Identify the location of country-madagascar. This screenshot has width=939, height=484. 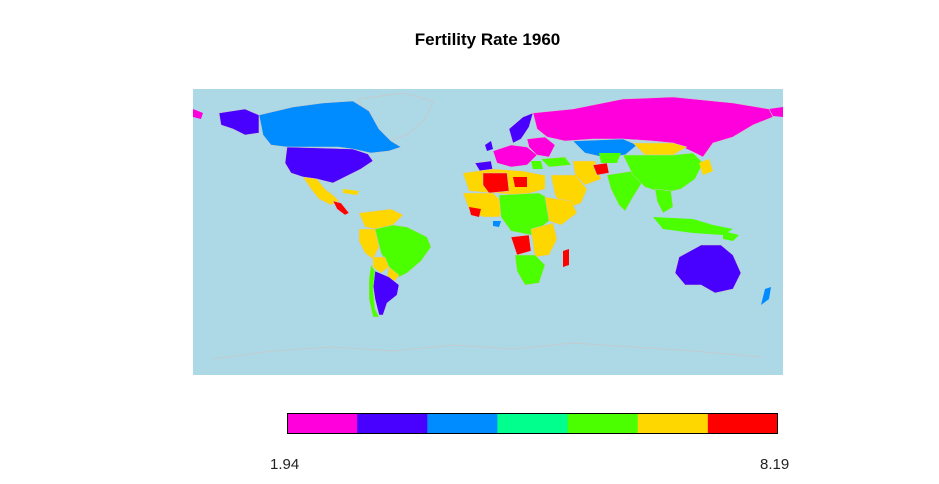
(566, 258).